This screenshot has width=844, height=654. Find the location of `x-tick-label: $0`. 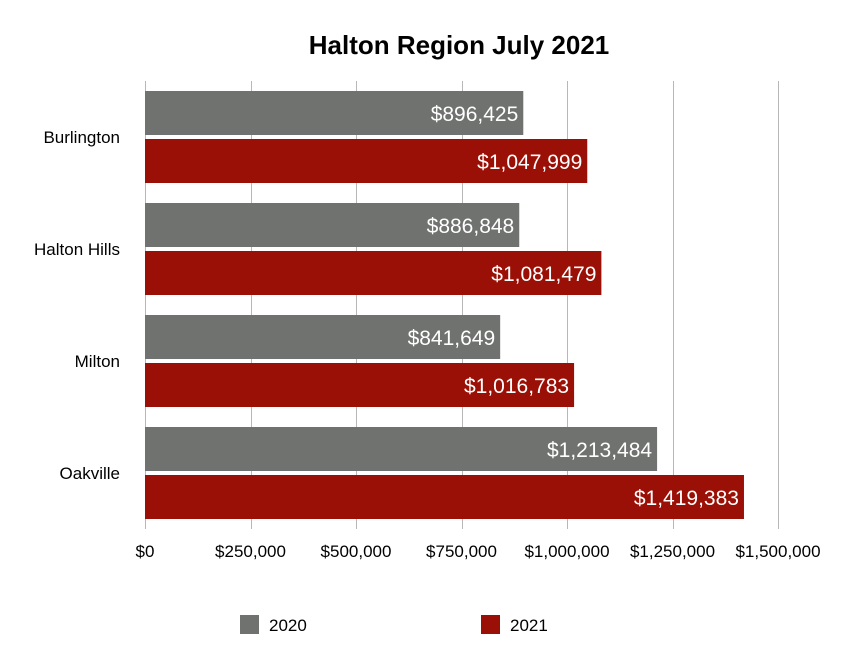

x-tick-label: $0 is located at coordinates (145, 551).